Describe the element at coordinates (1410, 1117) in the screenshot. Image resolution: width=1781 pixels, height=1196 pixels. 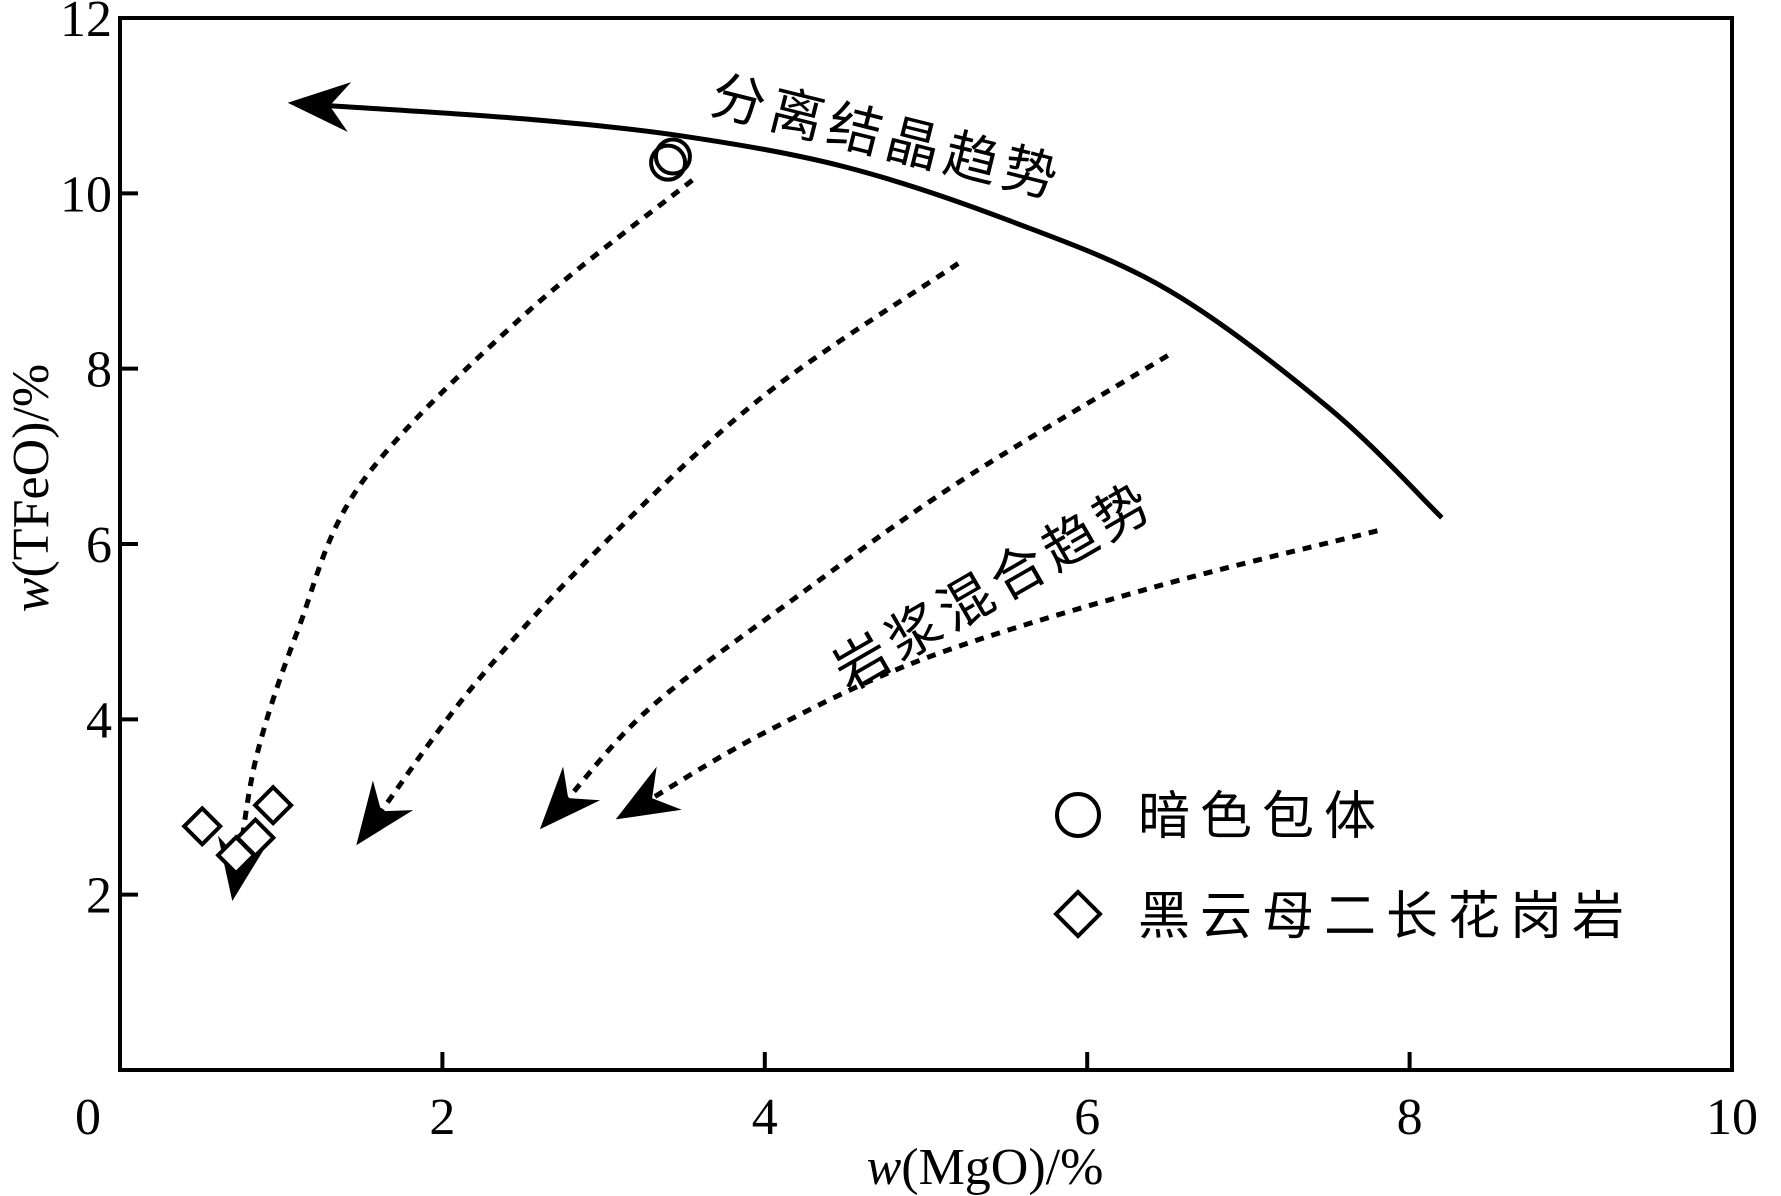
I see `x-tick-label: 8` at that location.